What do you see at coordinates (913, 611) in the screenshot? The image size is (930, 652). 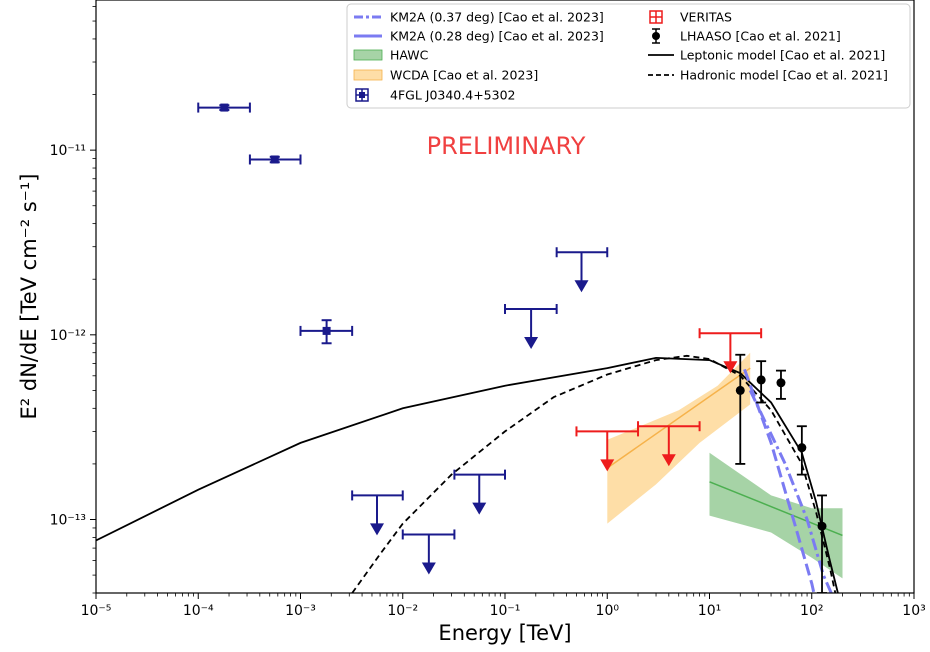 I see `x-tick-label: 10³` at bounding box center [913, 611].